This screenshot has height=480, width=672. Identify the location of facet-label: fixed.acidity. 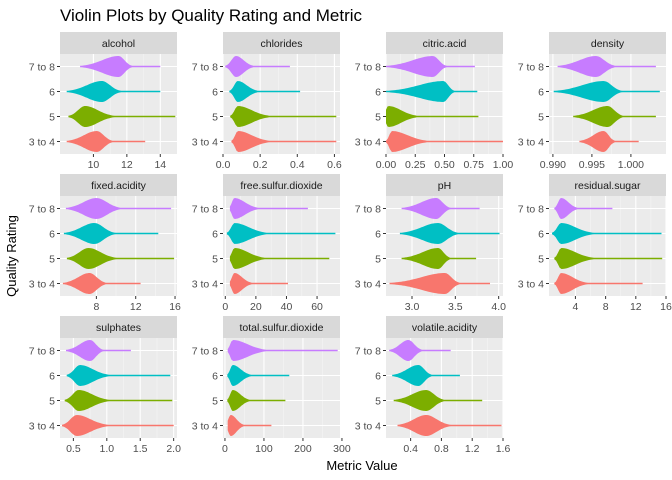
(119, 186).